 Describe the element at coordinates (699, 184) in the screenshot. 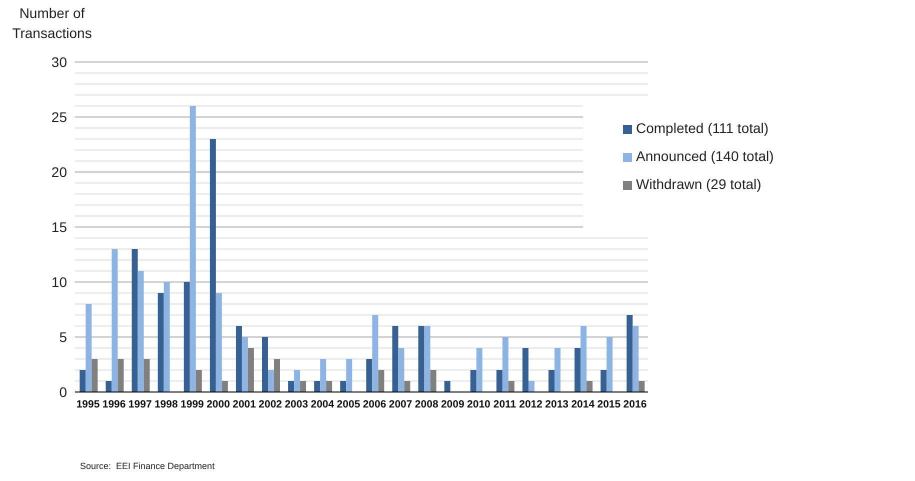

I see `legend-label: Withdrawn (29 total)` at that location.